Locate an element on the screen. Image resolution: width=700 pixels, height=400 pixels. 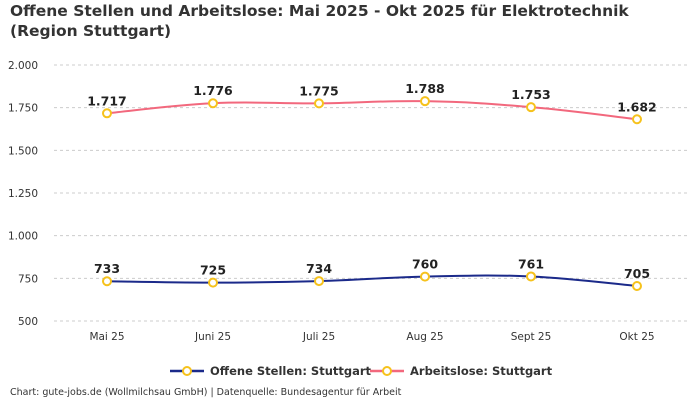
data-label: 761 is located at coordinates (531, 263).